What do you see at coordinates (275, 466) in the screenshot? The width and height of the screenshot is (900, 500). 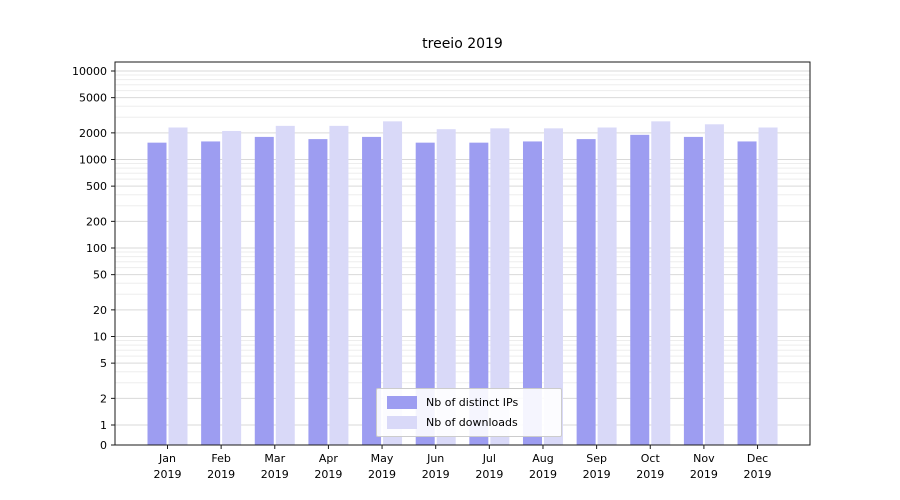 I see `x-tick-label: Mar 2019` at bounding box center [275, 466].